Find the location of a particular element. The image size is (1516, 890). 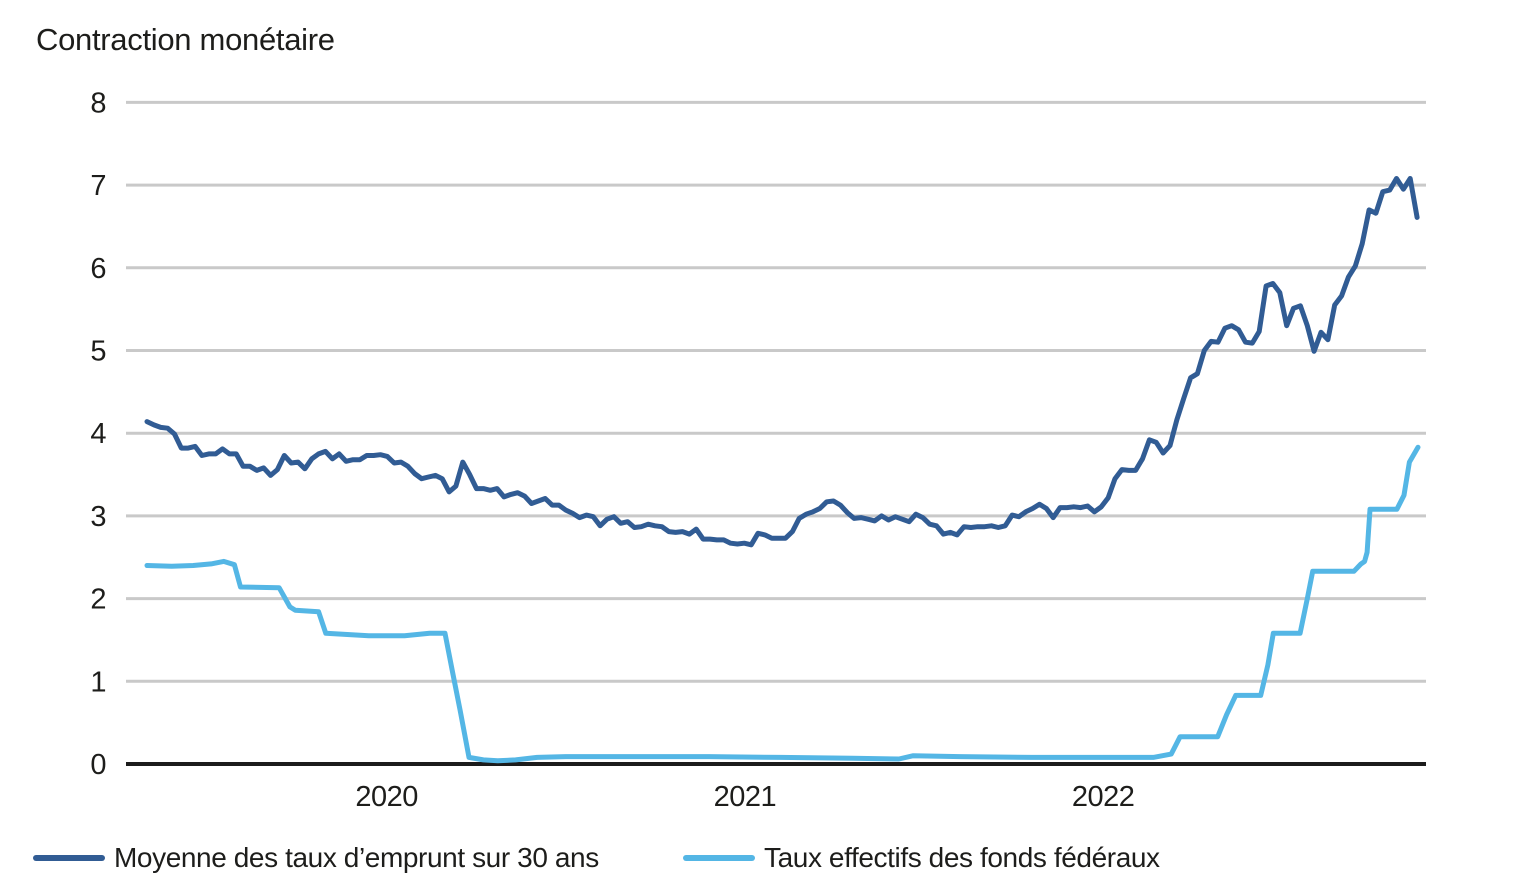

x-tick-label-2021: 2021 is located at coordinates (745, 797).